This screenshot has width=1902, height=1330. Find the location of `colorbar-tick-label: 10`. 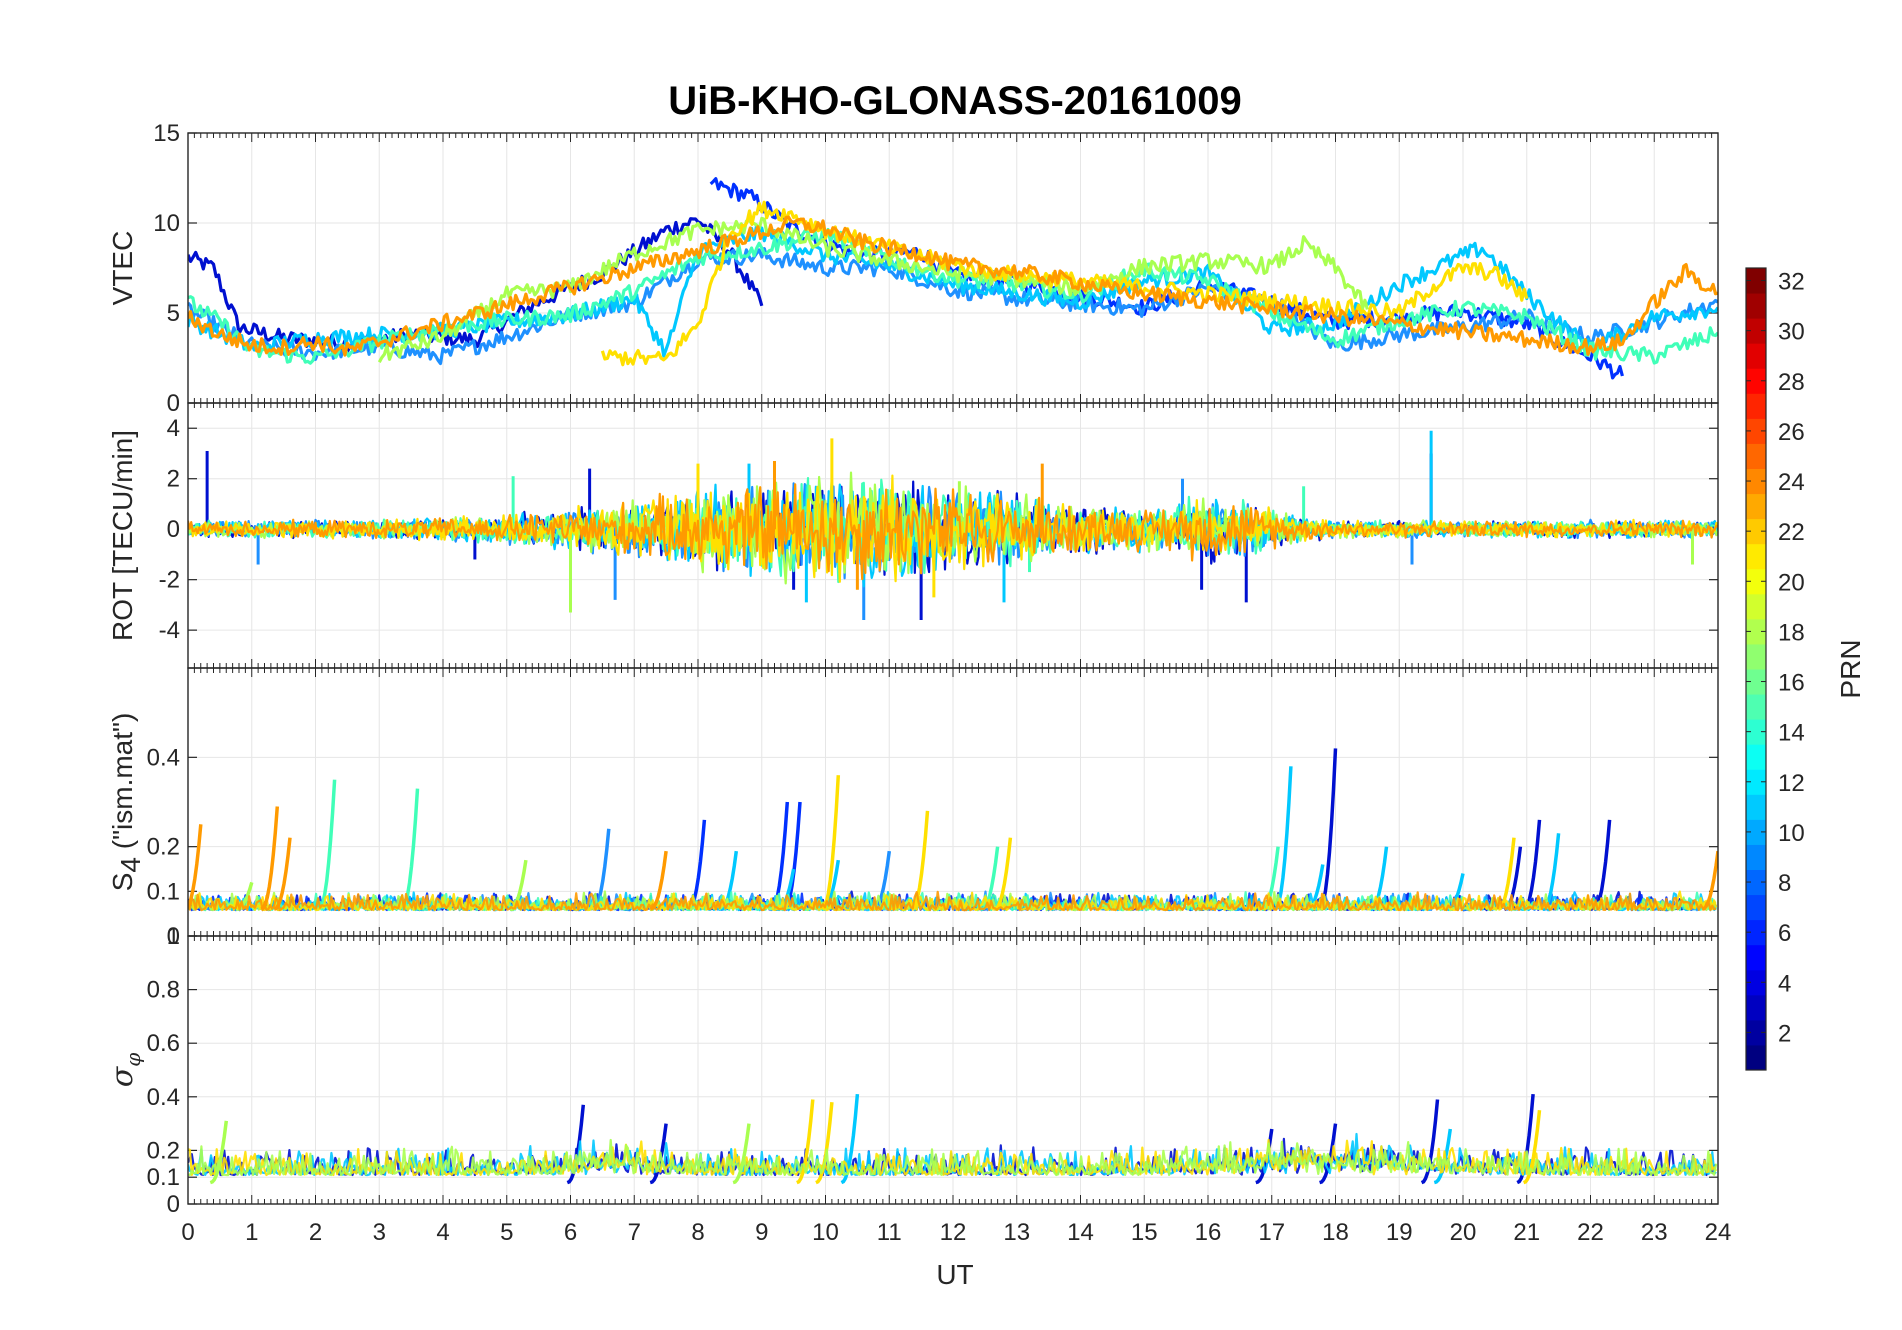

colorbar-tick-label: 10 is located at coordinates (1791, 833).